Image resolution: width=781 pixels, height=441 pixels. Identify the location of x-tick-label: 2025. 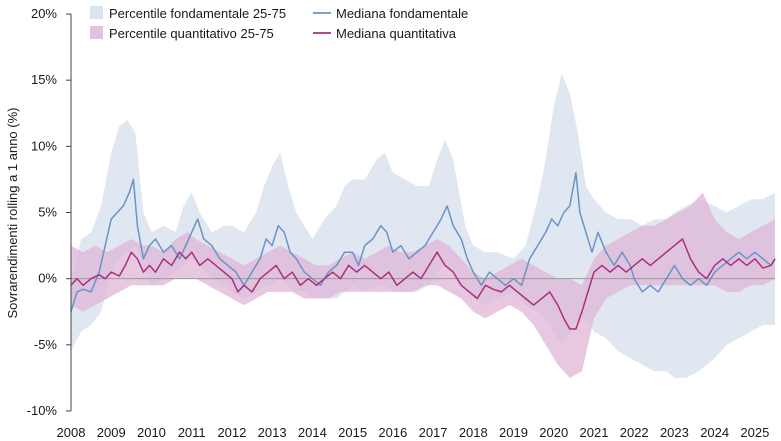
(754, 432).